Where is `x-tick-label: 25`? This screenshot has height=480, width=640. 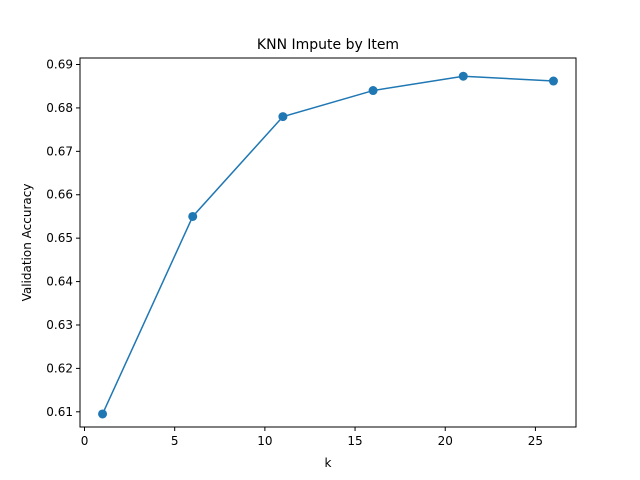 x-tick-label: 25 is located at coordinates (535, 441).